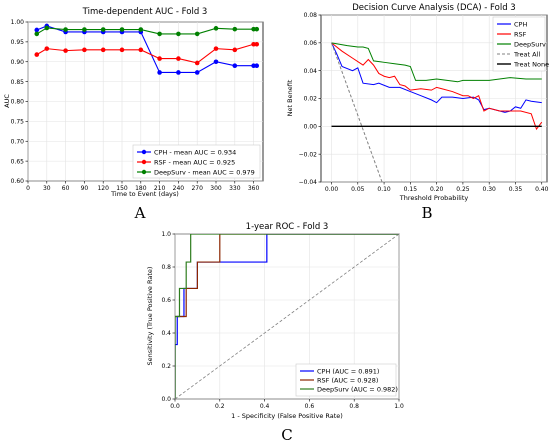 This screenshot has width=550, height=445. What do you see at coordinates (311, 71) in the screenshot?
I see `y-tick-label: 0.04` at bounding box center [311, 71].